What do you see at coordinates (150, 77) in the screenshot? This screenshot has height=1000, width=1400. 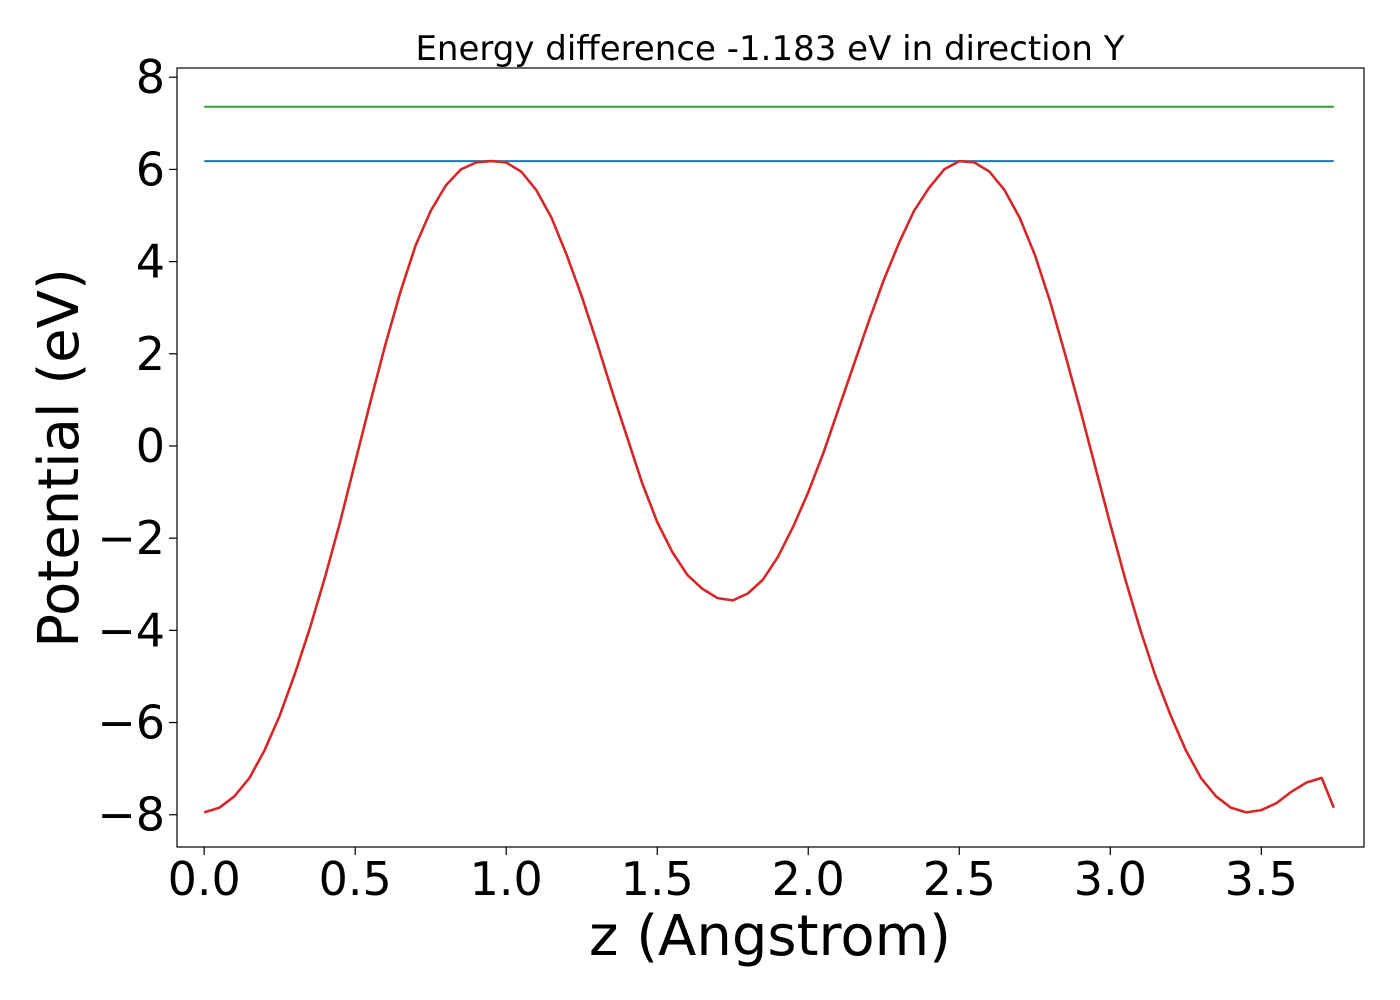 I see `y-tick-label: 8` at bounding box center [150, 77].